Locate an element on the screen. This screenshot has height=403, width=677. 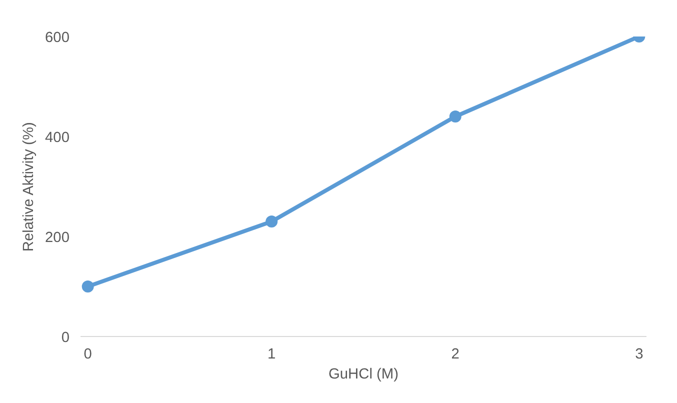
x-axis-title: GuHCl (M) is located at coordinates (363, 374).